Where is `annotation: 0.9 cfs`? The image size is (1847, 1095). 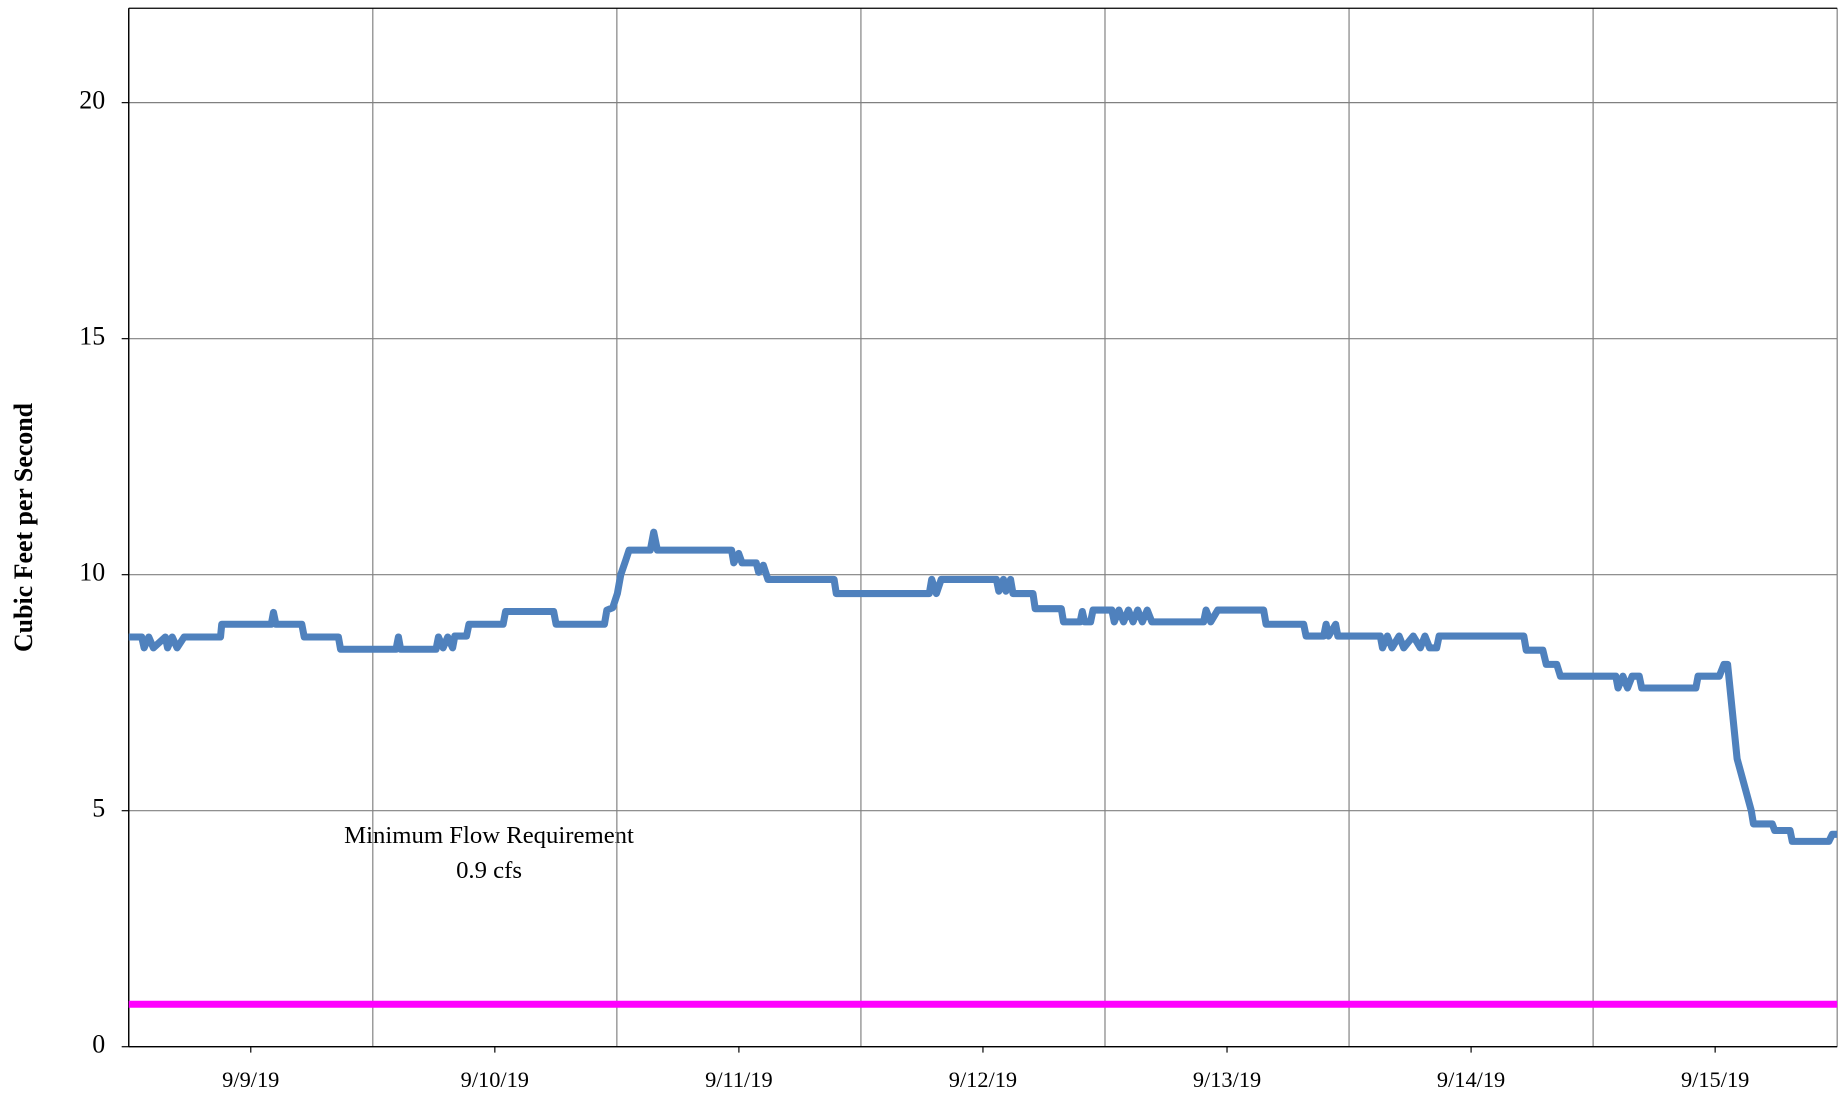
annotation: 0.9 cfs is located at coordinates (489, 870).